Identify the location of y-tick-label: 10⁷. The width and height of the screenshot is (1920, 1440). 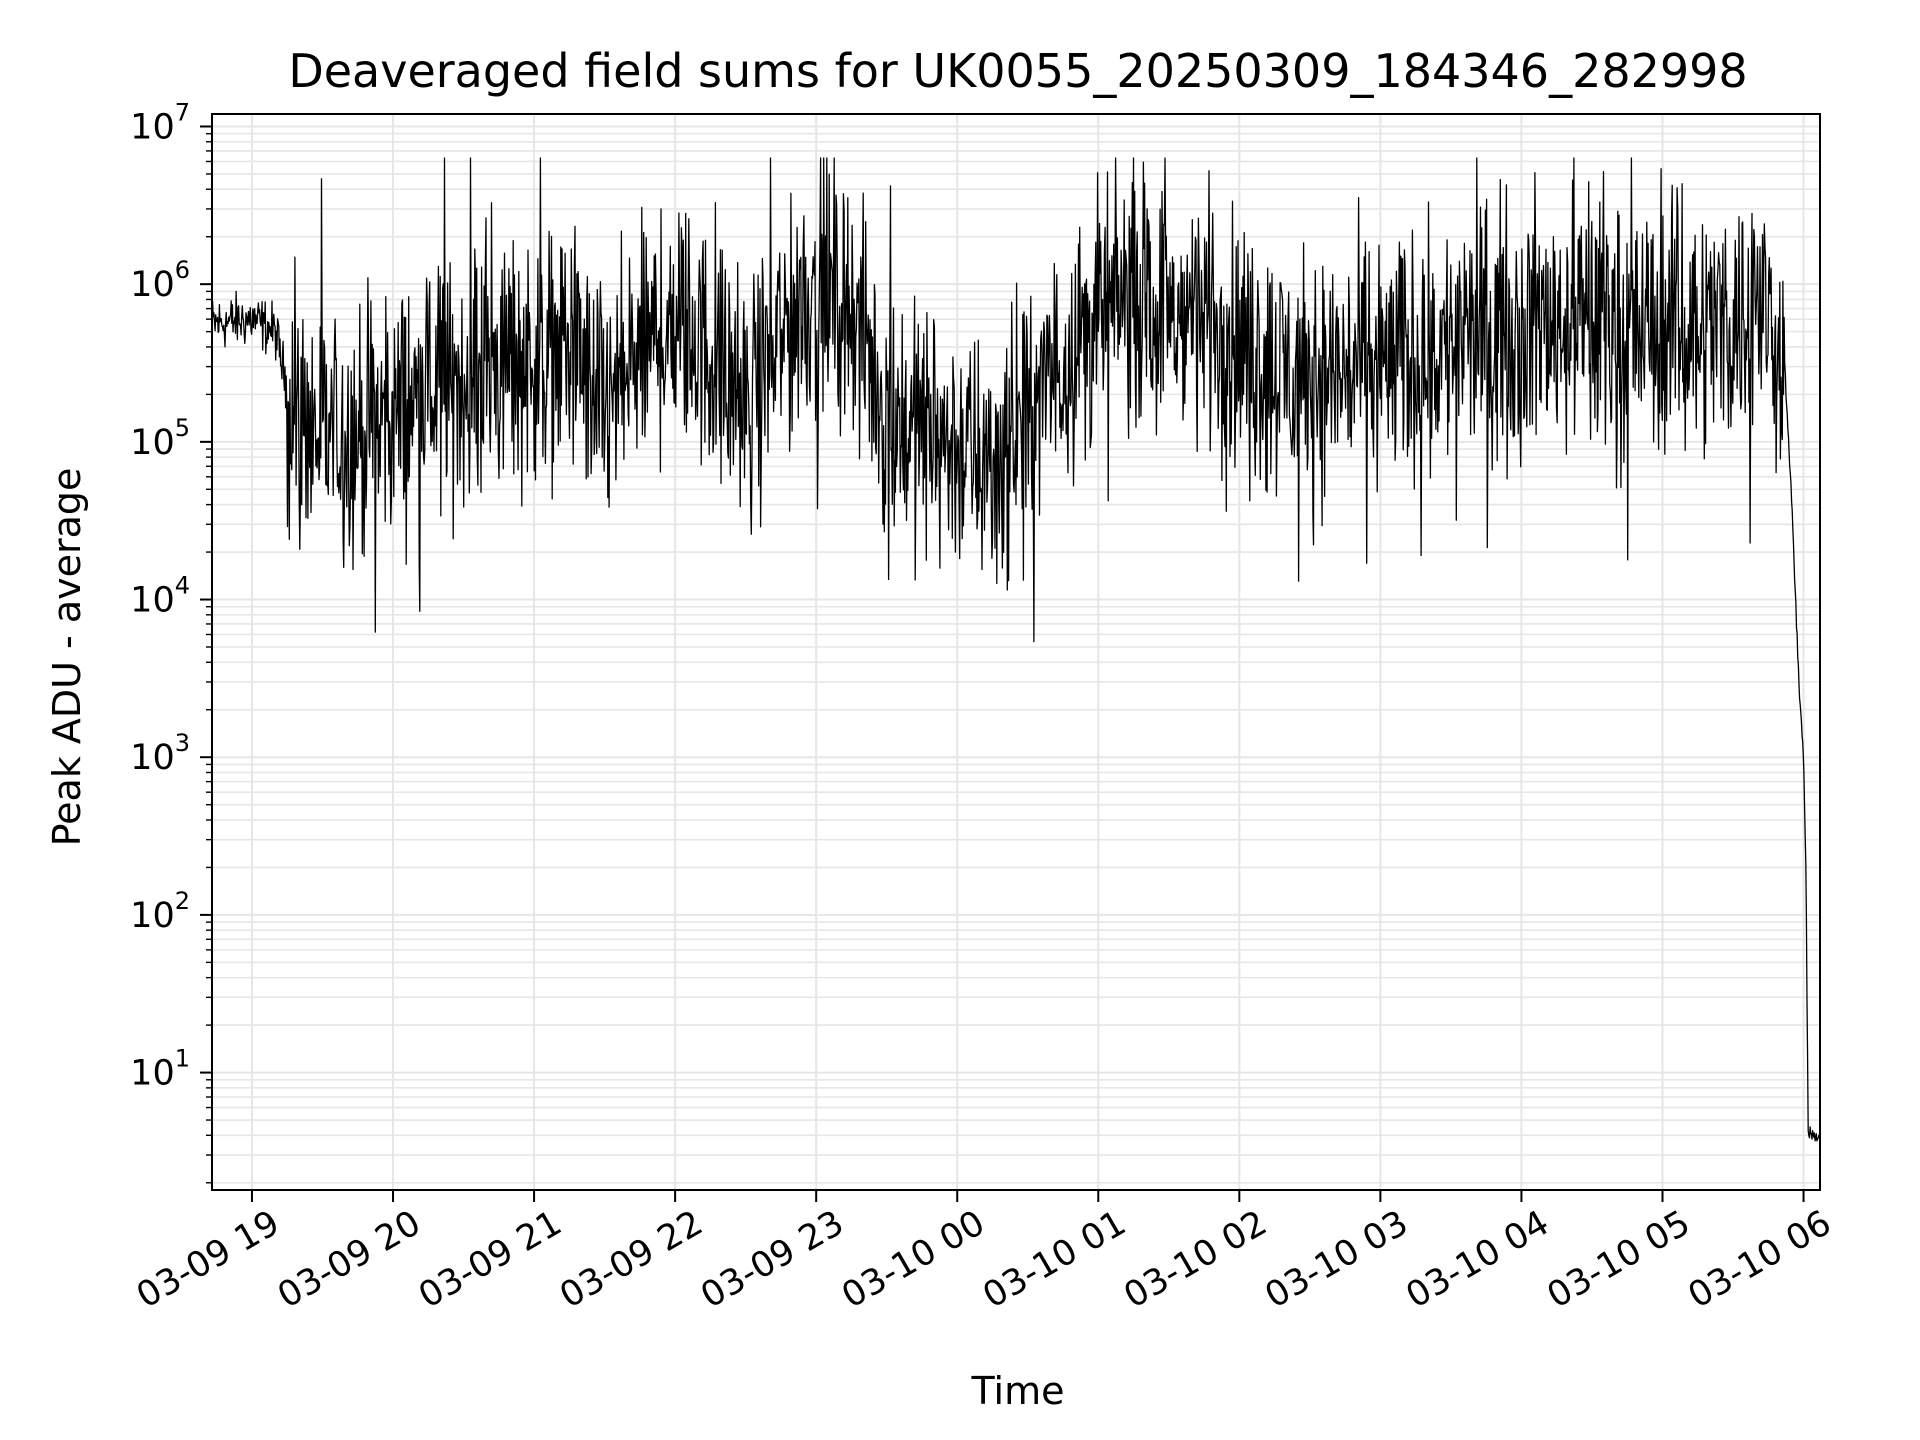
(160, 122).